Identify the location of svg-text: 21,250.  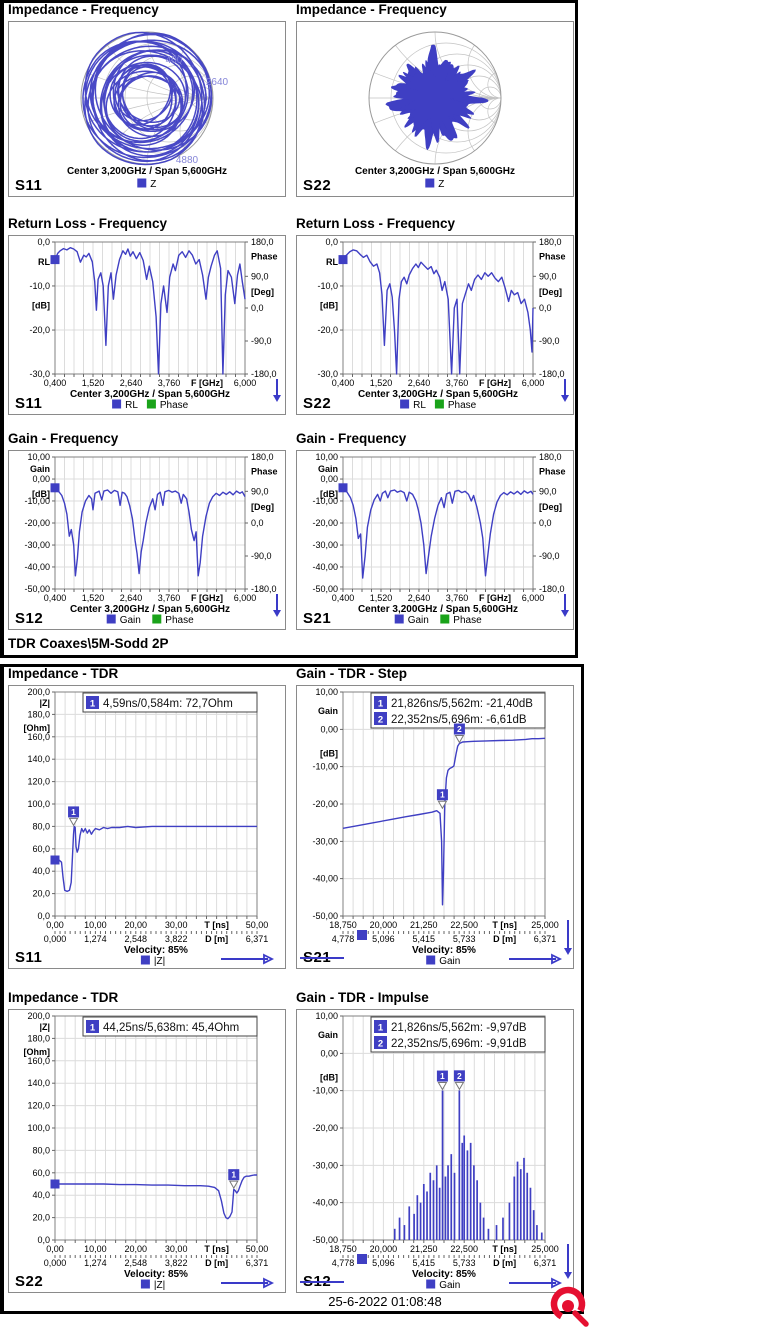
(424, 1249).